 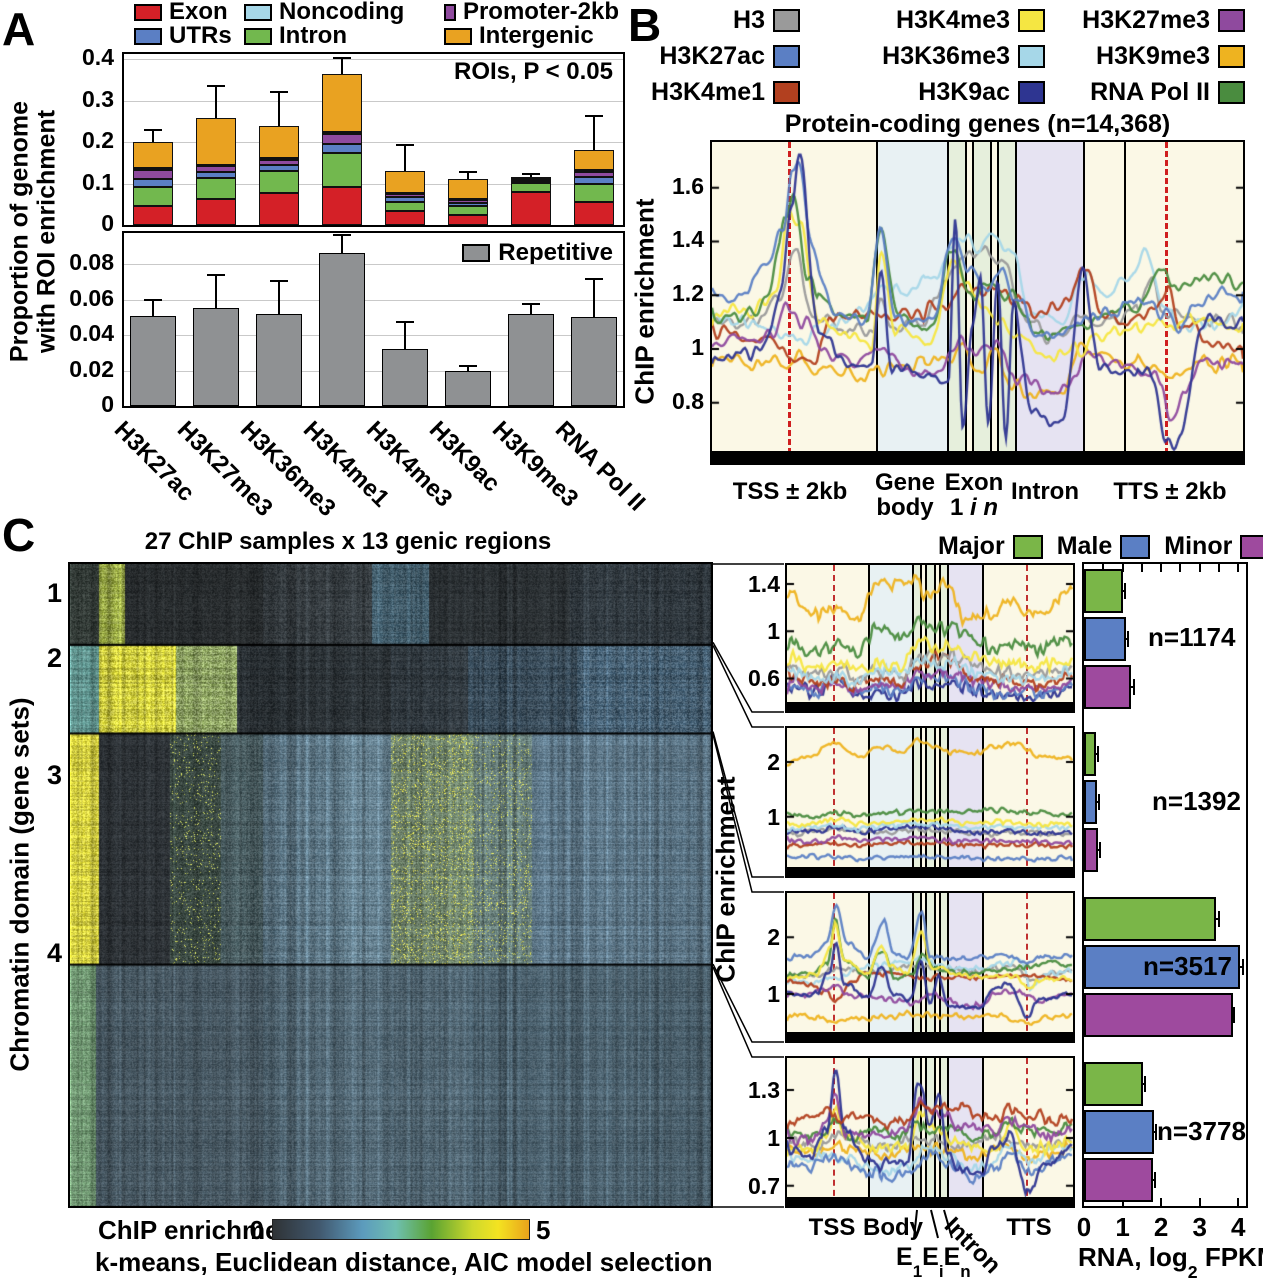 What do you see at coordinates (373, 139) in the screenshot?
I see `roi-stacked-chart: ROIs, P < 0.05` at bounding box center [373, 139].